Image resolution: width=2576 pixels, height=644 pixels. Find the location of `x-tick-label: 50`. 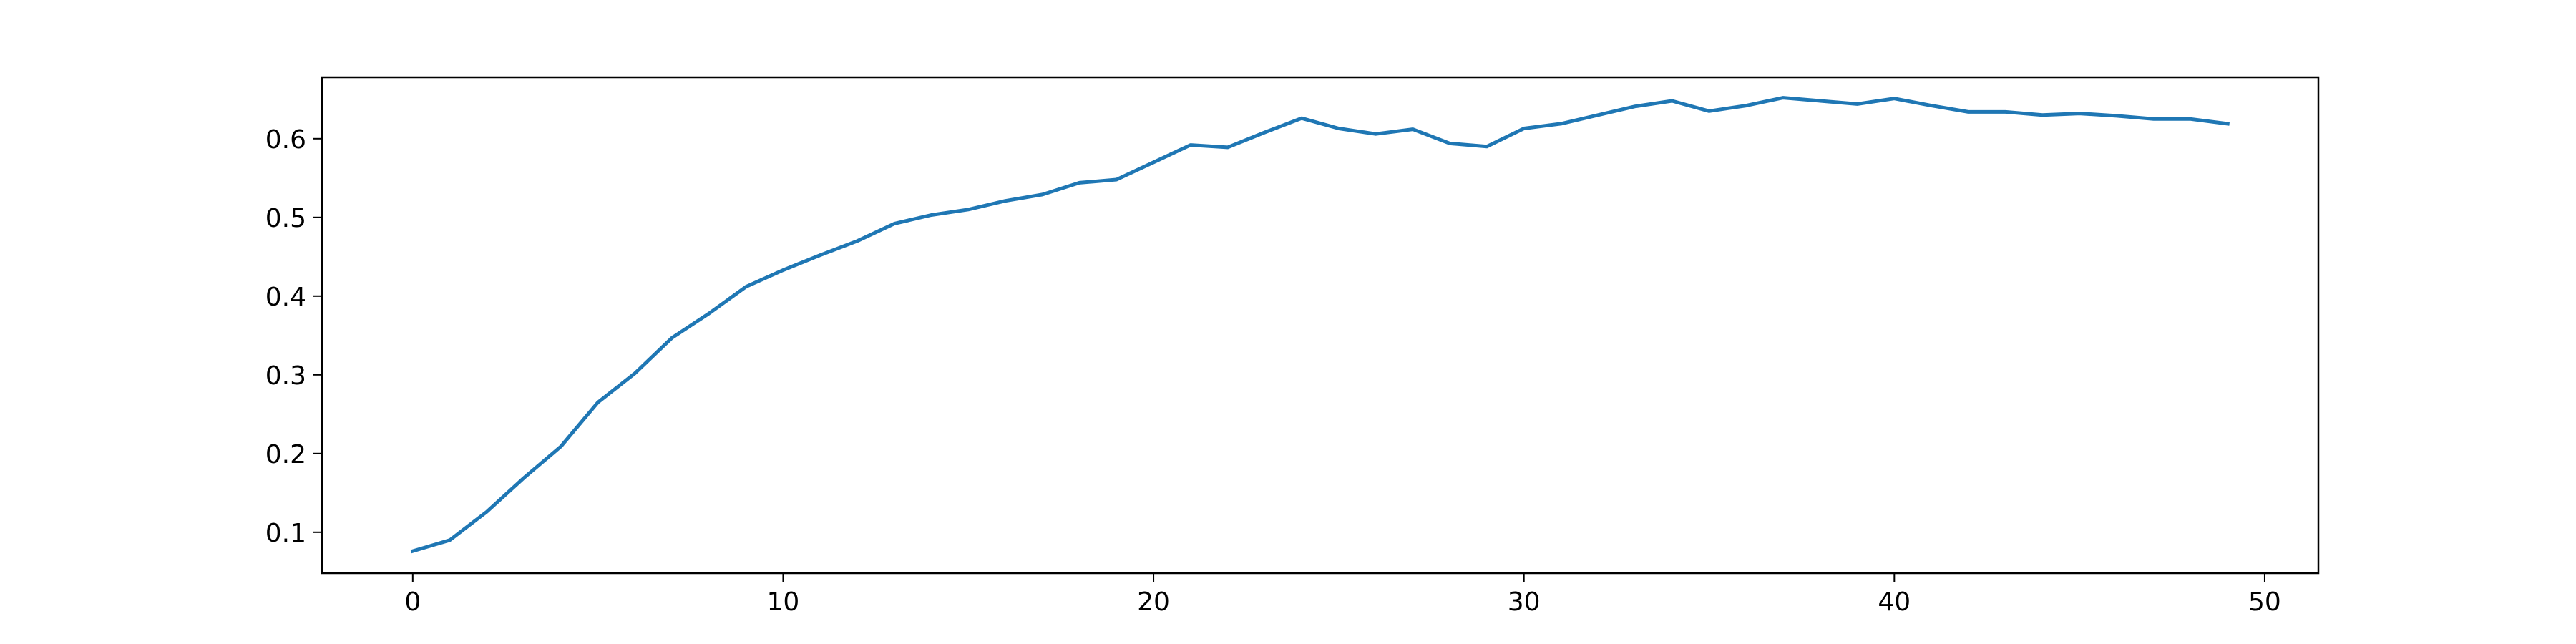

x-tick-label: 50 is located at coordinates (2264, 602).